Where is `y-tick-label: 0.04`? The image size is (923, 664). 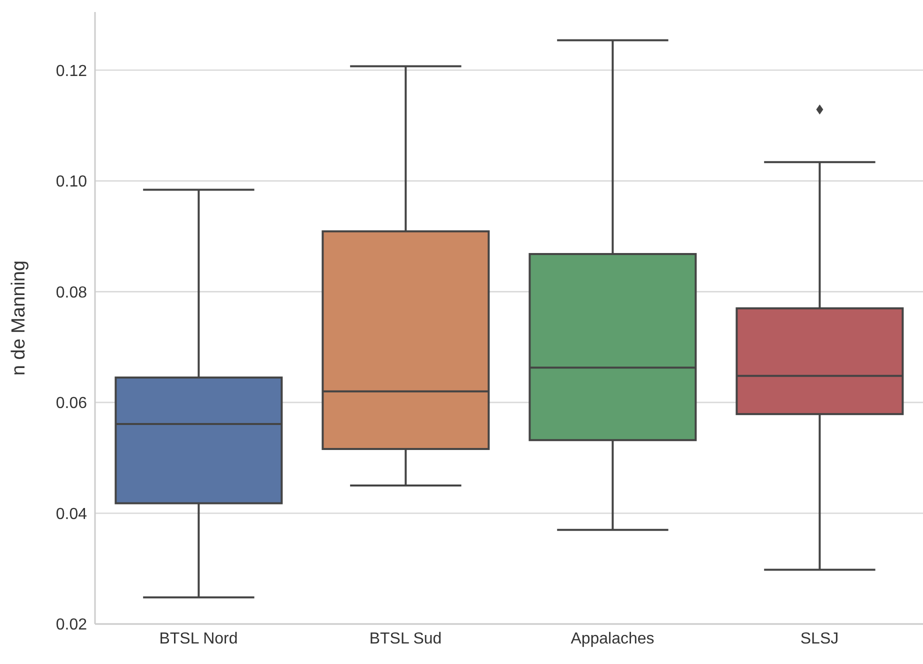
y-tick-label: 0.04 is located at coordinates (72, 514).